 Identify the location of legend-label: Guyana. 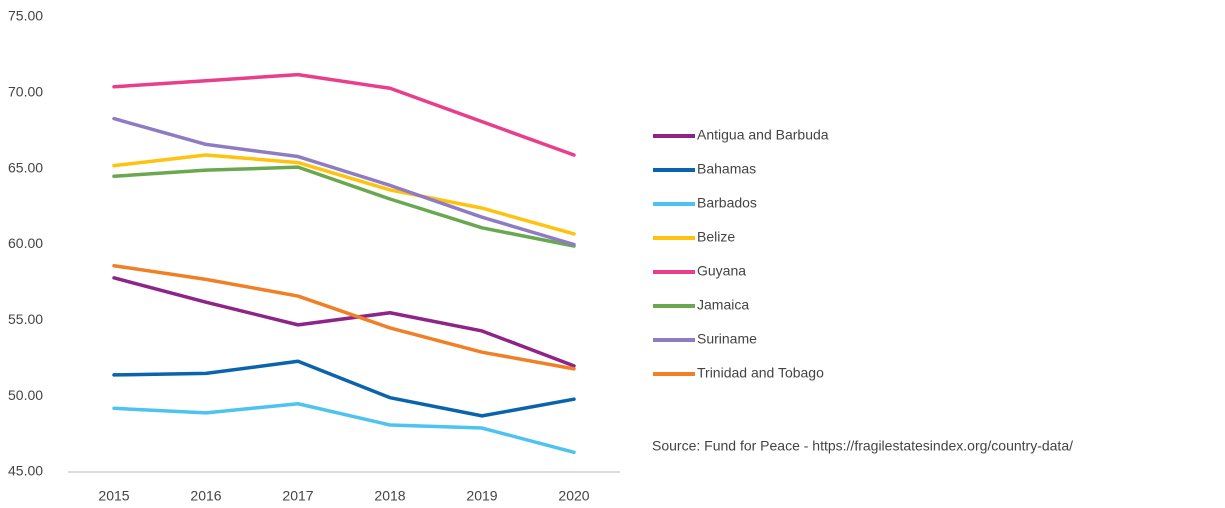
(721, 271).